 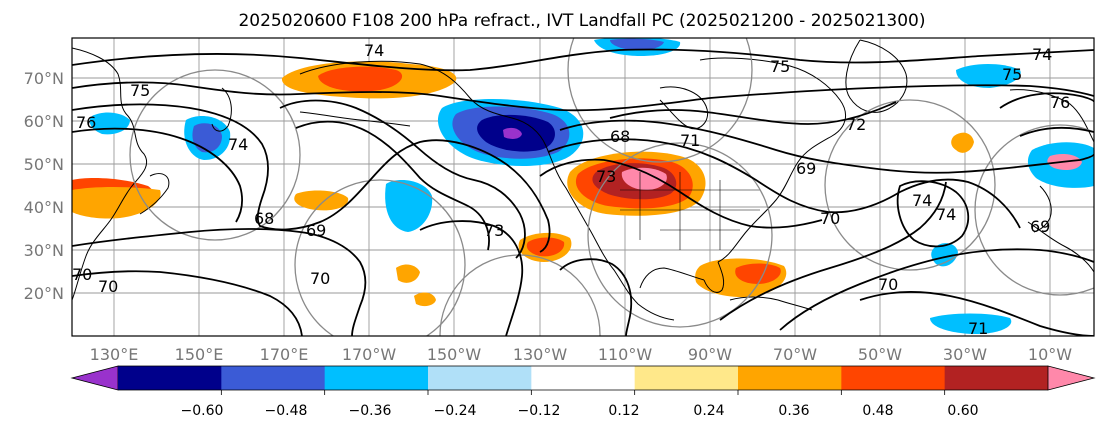 What do you see at coordinates (1042, 209) in the screenshot?
I see `coast-iberia` at bounding box center [1042, 209].